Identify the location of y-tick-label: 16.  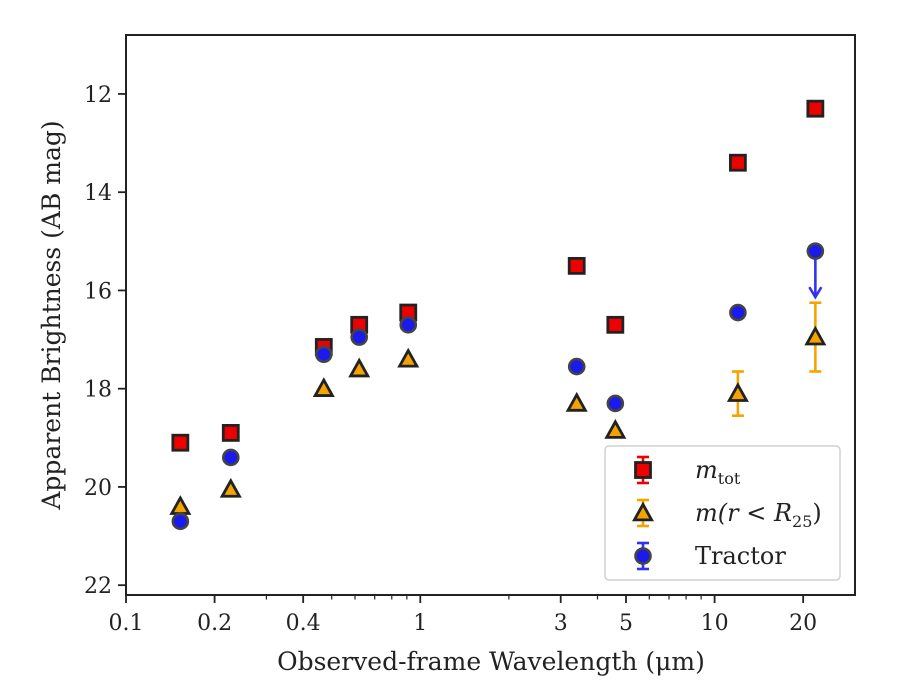
(98, 291).